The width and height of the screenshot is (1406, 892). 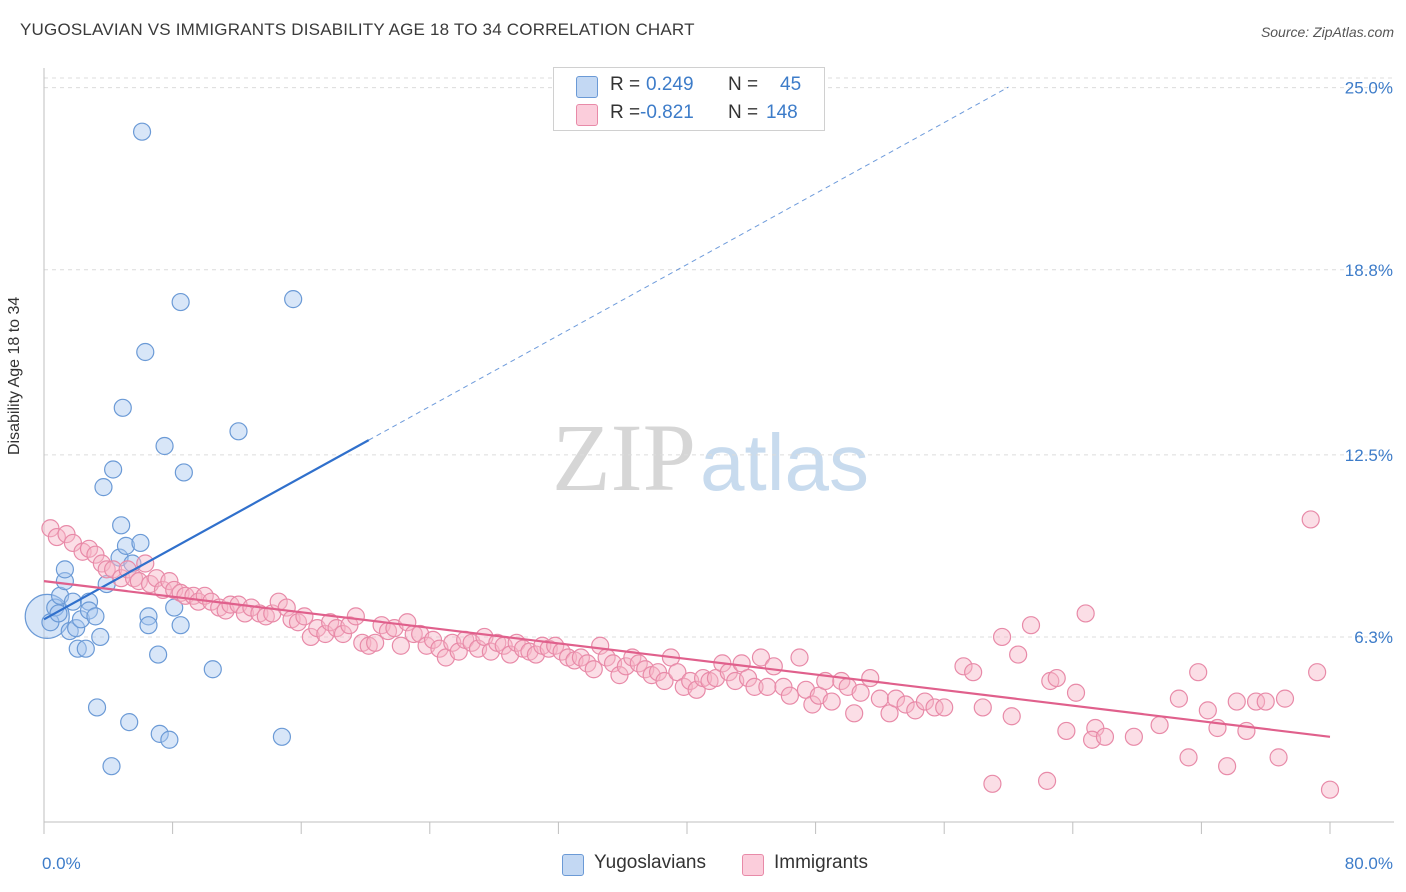 What do you see at coordinates (625, 112) in the screenshot?
I see `legend-r-label: R =` at bounding box center [625, 112].